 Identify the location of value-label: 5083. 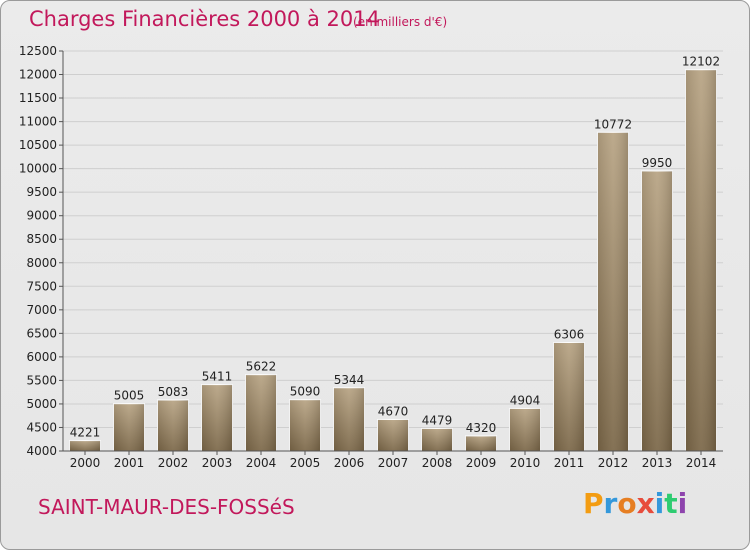
(173, 392).